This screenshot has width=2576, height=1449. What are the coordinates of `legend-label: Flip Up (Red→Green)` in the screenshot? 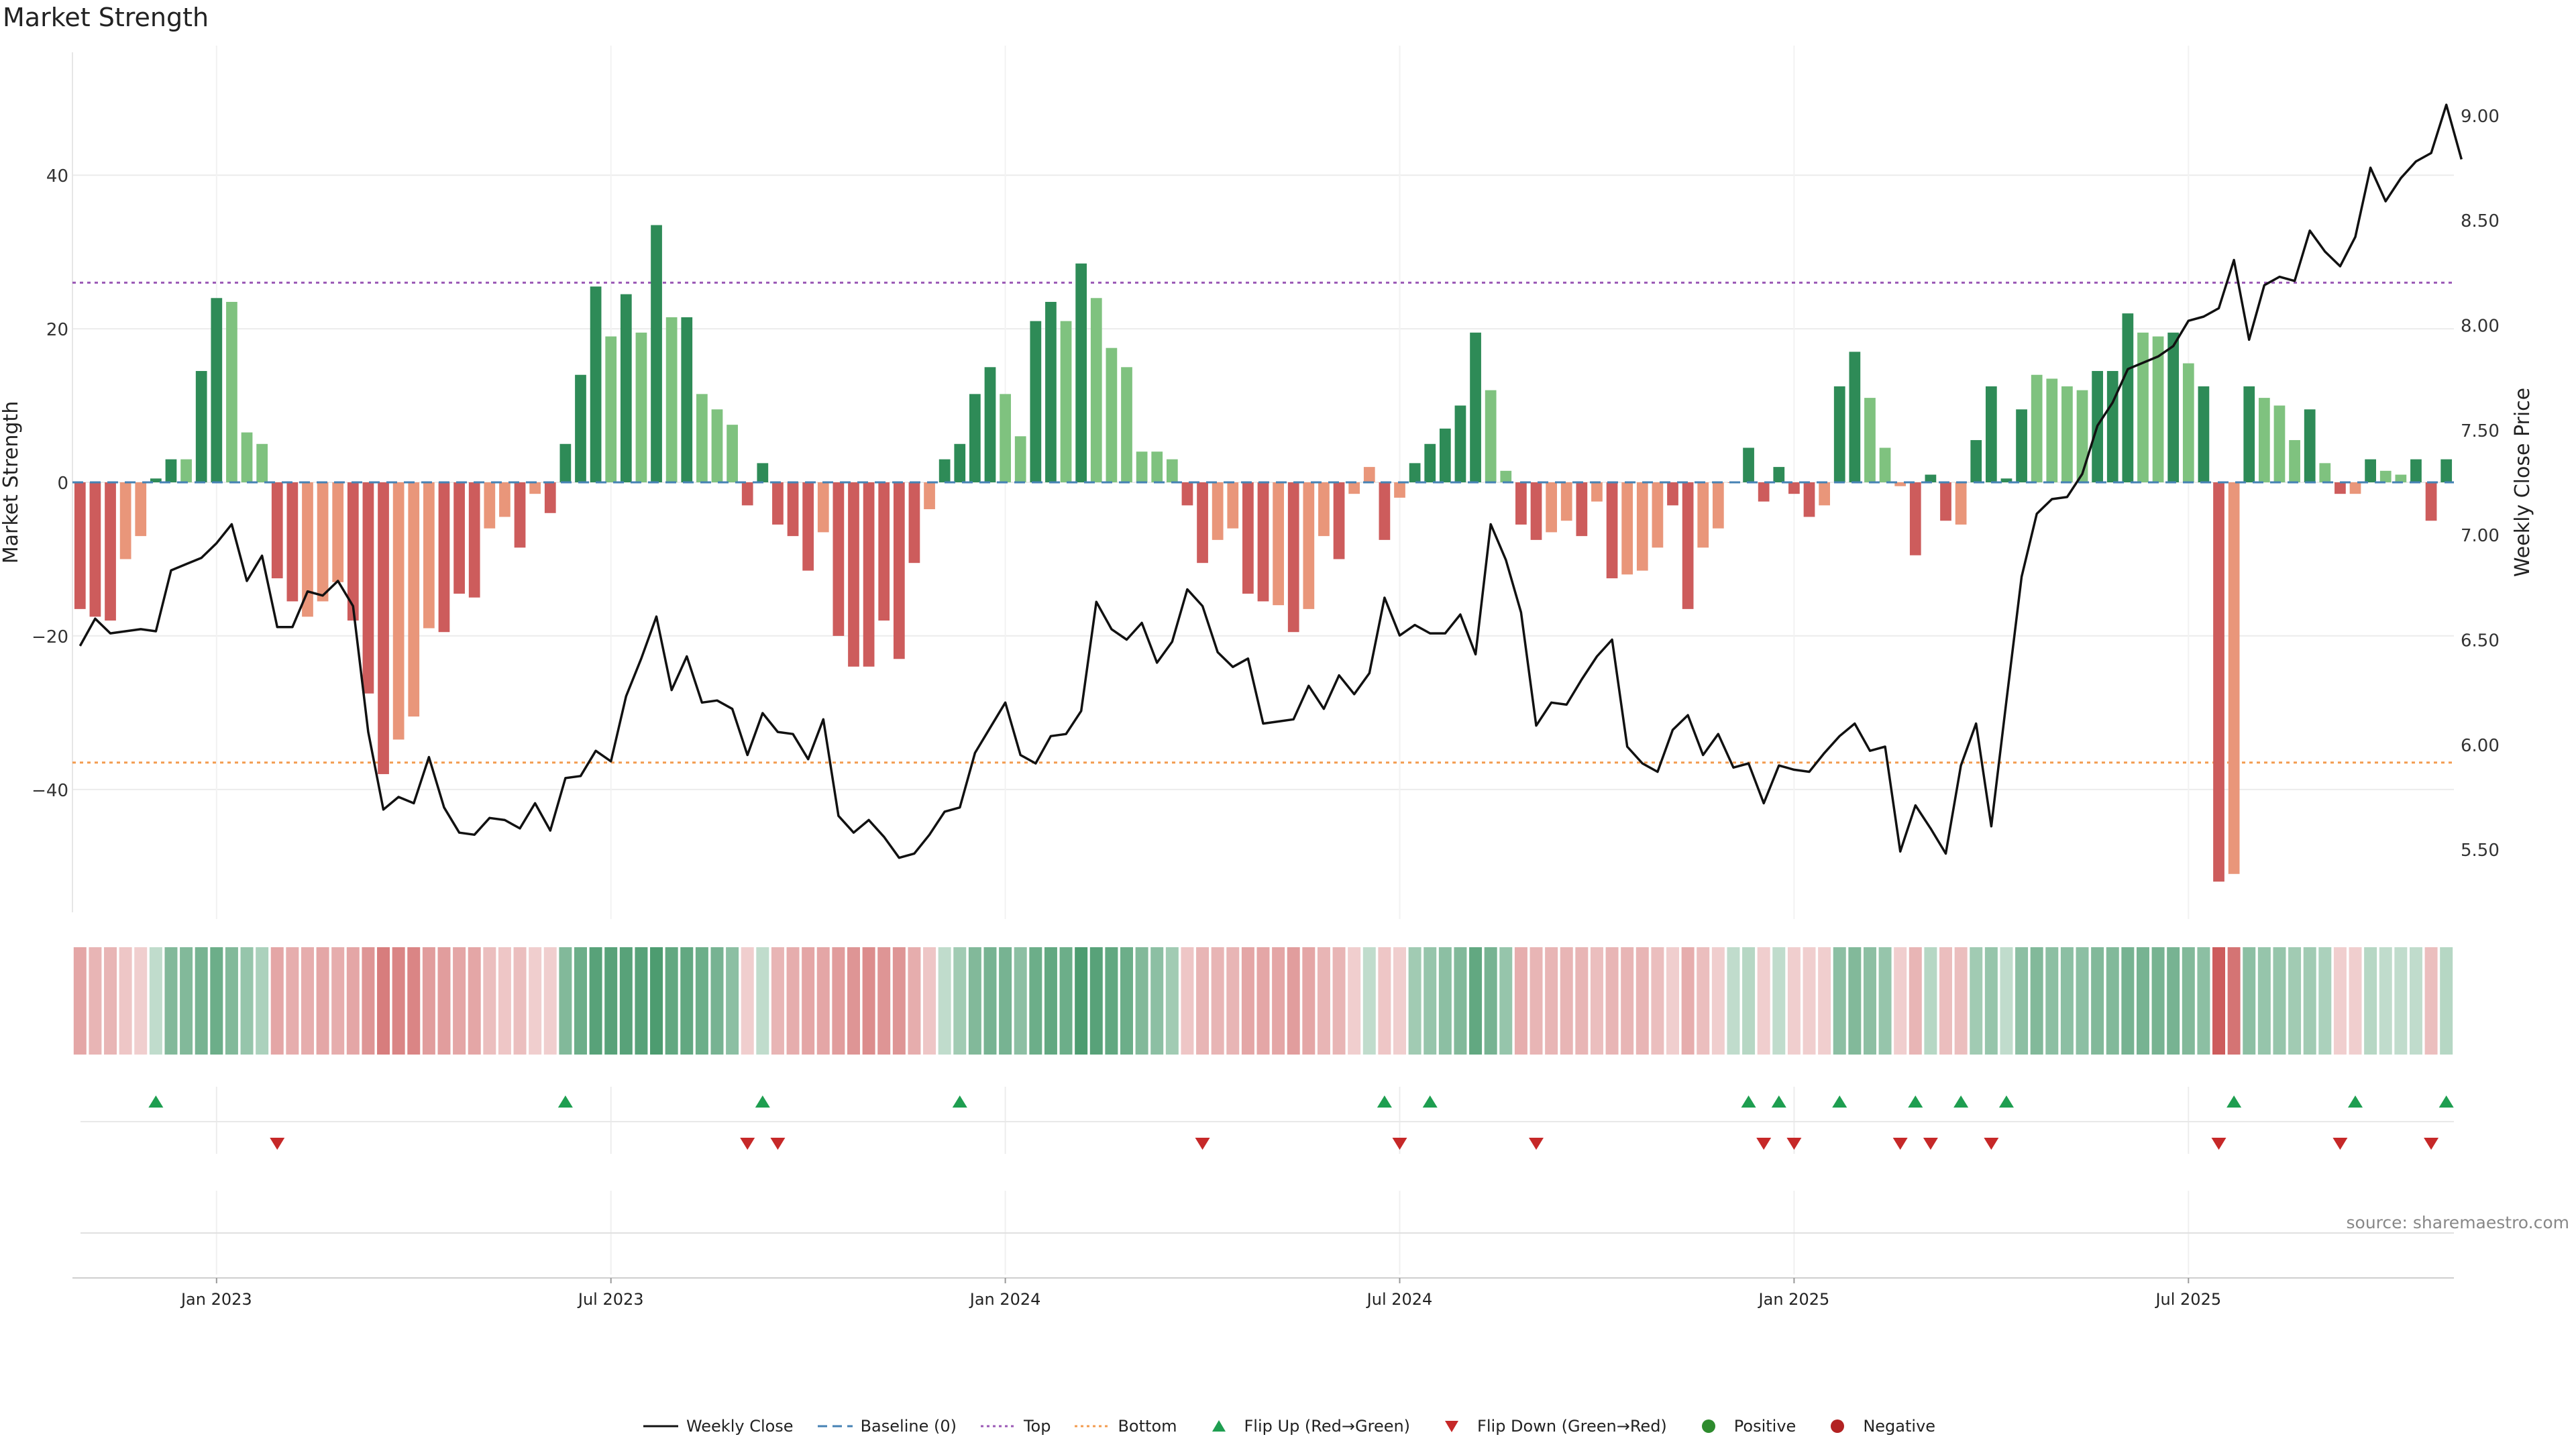 It's located at (1327, 1426).